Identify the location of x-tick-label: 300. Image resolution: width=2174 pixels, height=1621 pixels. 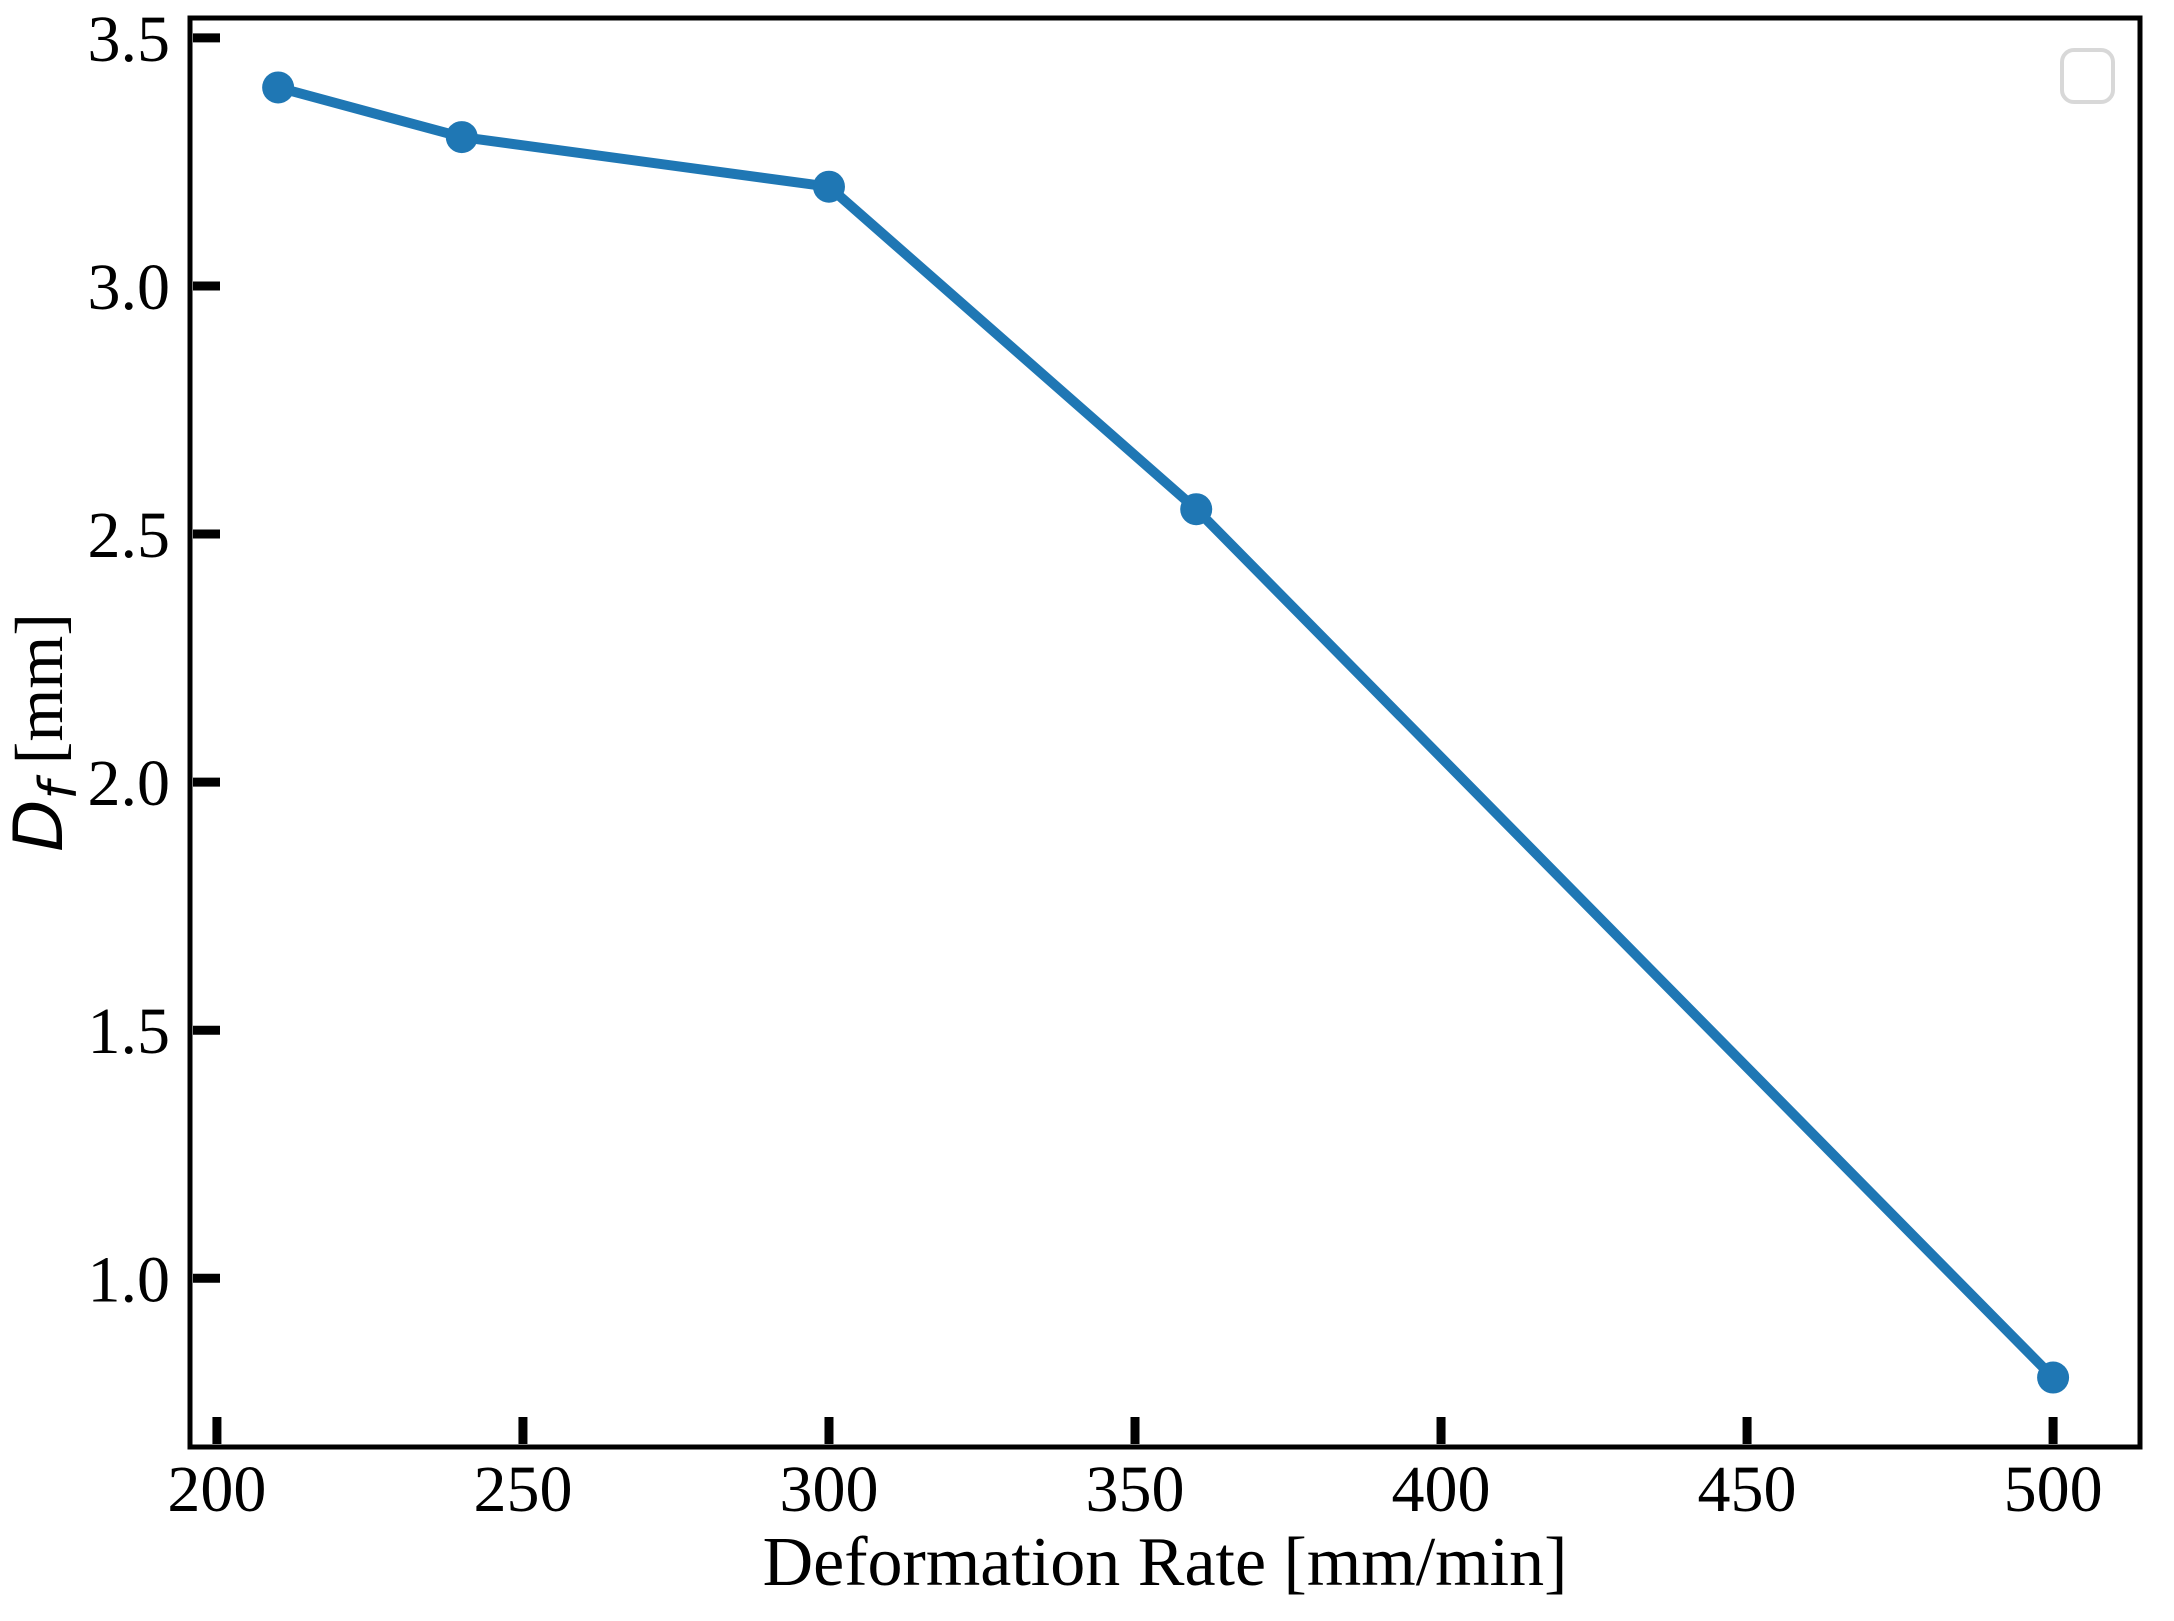
(828, 1489).